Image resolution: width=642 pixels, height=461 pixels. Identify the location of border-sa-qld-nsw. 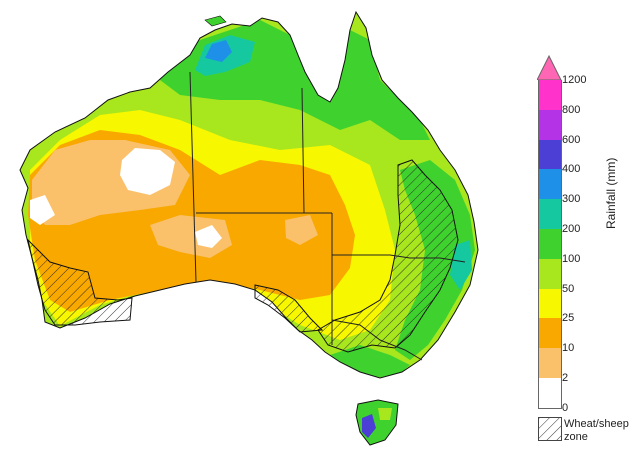
(398, 238).